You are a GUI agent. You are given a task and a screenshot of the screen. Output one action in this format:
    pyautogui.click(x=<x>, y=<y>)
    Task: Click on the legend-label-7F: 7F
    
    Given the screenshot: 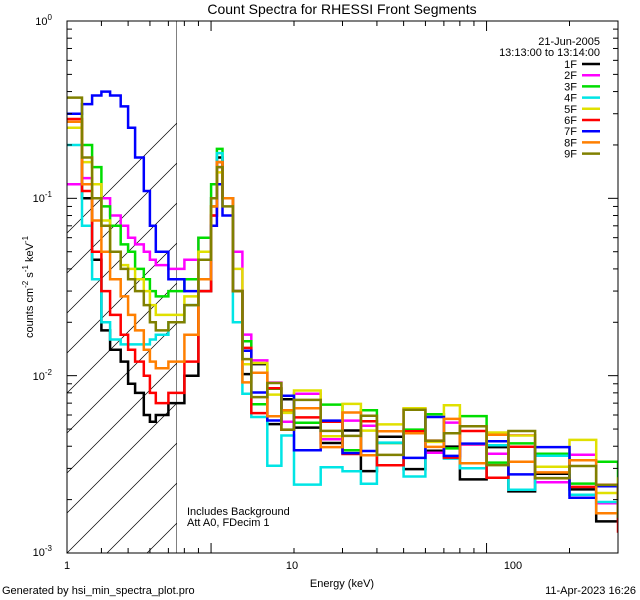 What is the action you would take?
    pyautogui.click(x=570, y=132)
    